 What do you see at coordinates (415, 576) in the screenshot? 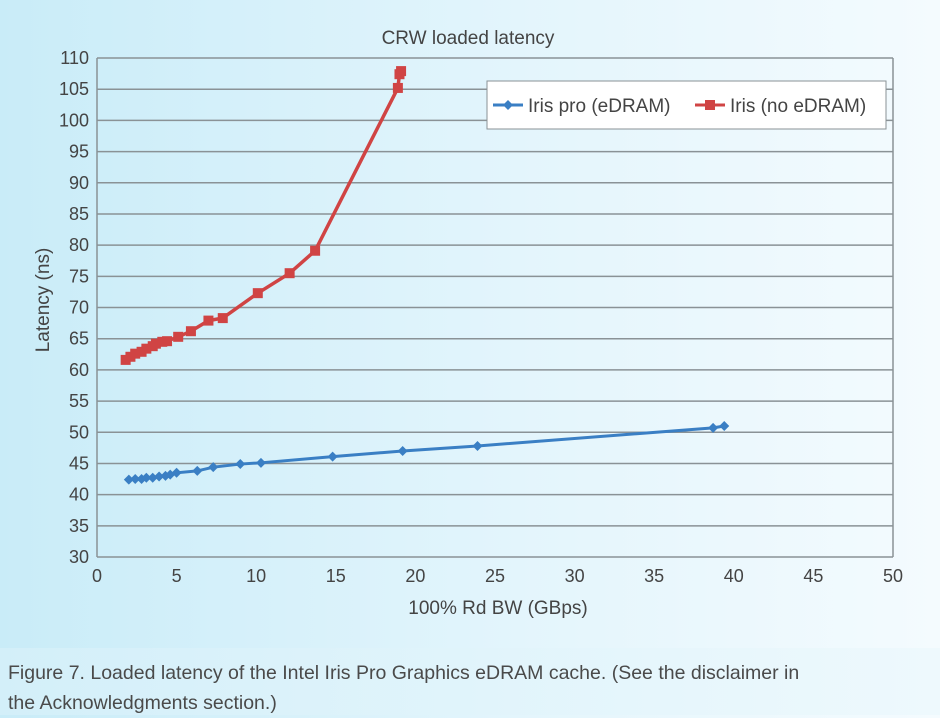
I see `x-tick-label: 20` at bounding box center [415, 576].